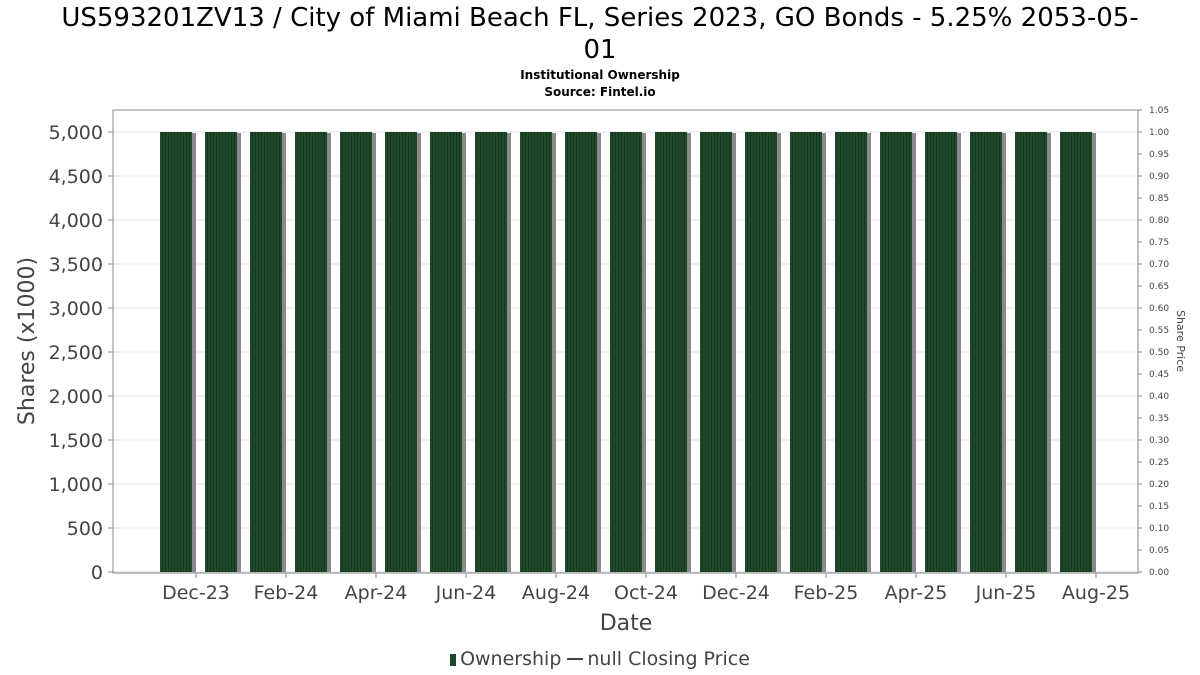 Image resolution: width=1200 pixels, height=675 pixels. I want to click on y2-tick-label: 0.80, so click(1159, 221).